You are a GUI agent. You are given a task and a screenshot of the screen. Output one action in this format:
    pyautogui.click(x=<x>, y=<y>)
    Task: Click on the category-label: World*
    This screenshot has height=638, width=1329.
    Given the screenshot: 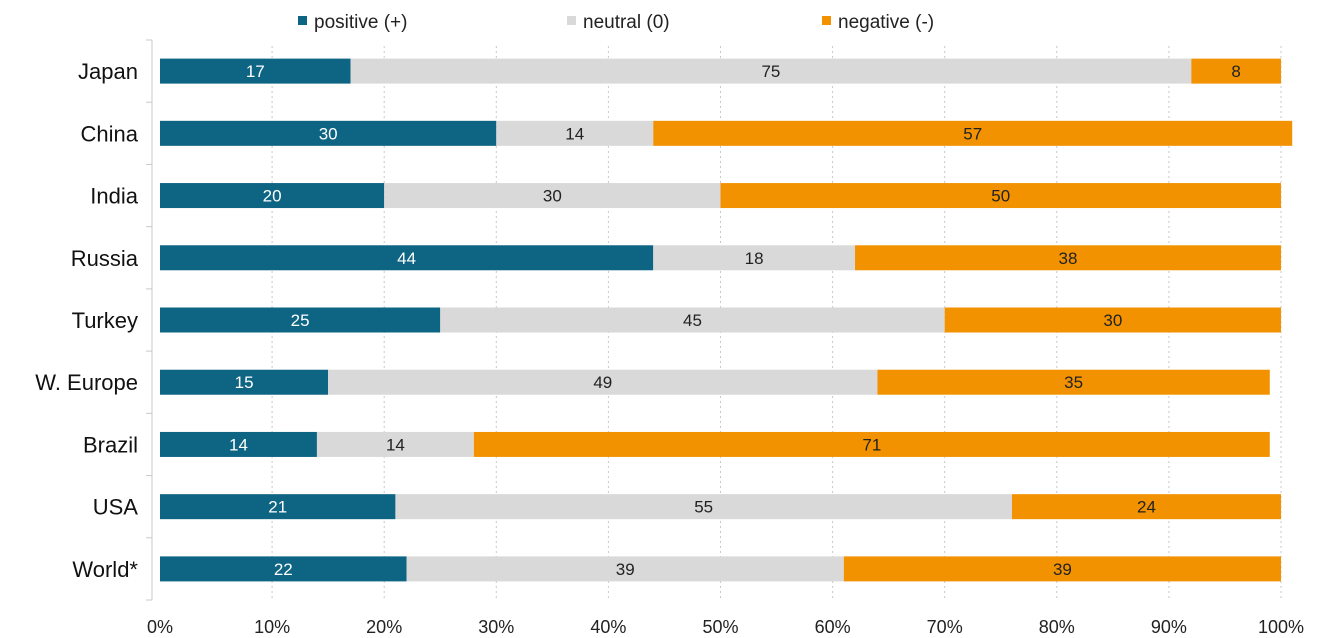 What is the action you would take?
    pyautogui.click(x=105, y=569)
    